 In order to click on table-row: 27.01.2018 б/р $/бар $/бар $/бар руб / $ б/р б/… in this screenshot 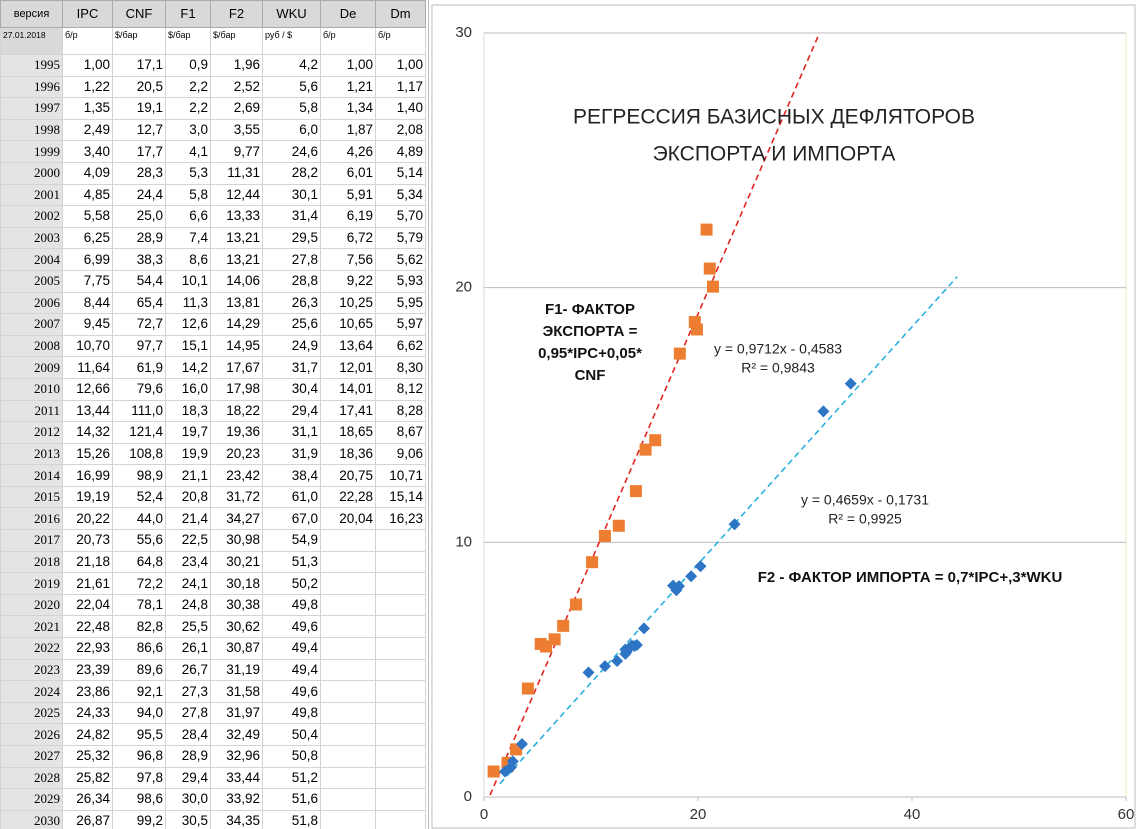, I will do `click(213, 41)`.